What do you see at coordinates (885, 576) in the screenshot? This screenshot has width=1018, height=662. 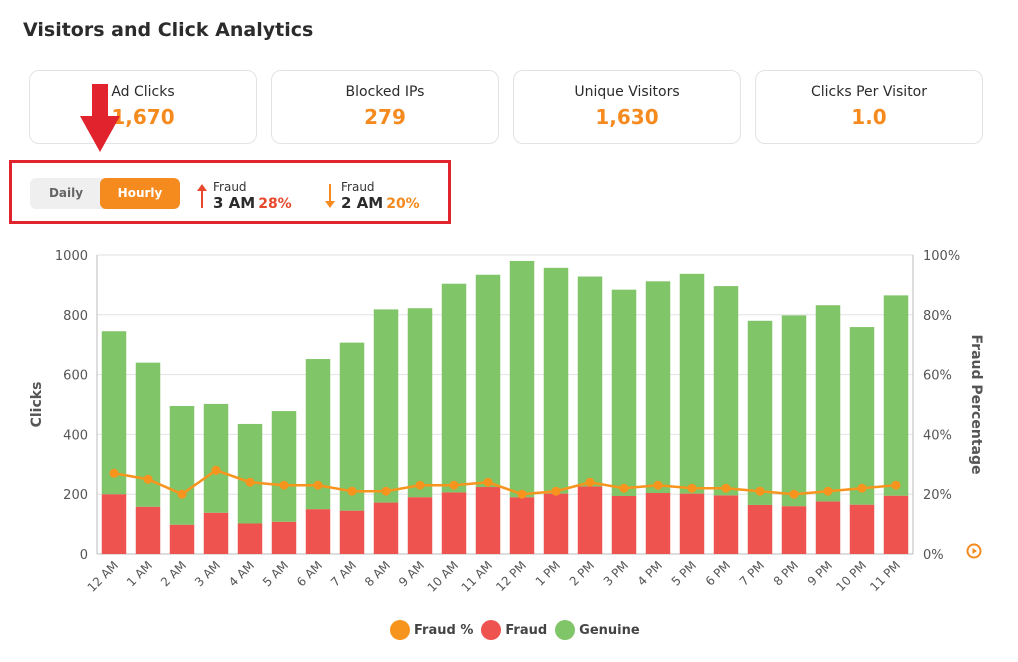 I see `x-tick-label: 11 PM` at bounding box center [885, 576].